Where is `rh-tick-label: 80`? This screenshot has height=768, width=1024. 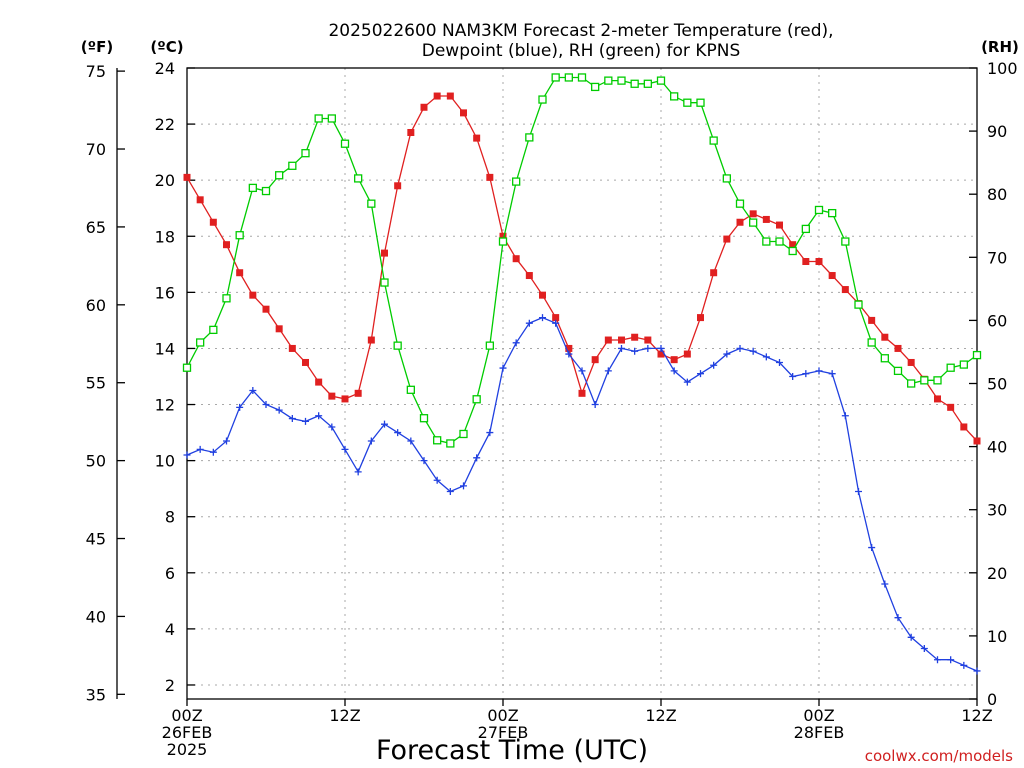 rh-tick-label: 80 is located at coordinates (997, 194).